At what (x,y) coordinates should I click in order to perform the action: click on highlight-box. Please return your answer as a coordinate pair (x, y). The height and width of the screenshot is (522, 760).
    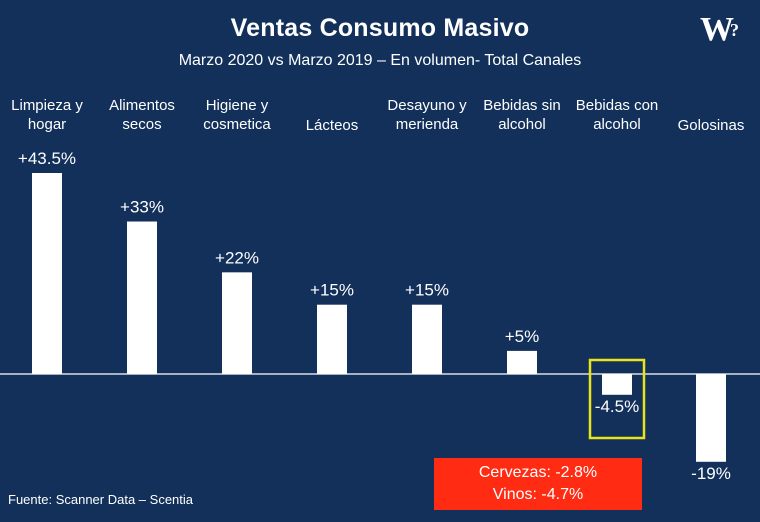
    Looking at the image, I should click on (617, 399).